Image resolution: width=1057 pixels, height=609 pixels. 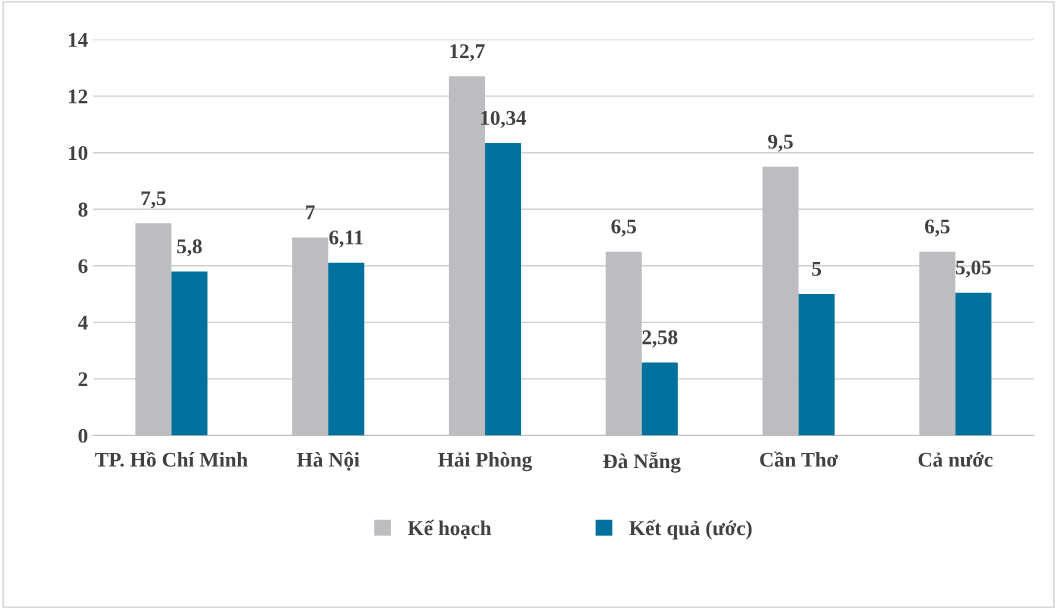 I want to click on x-tick-label: Đà Nẵng, so click(x=642, y=462).